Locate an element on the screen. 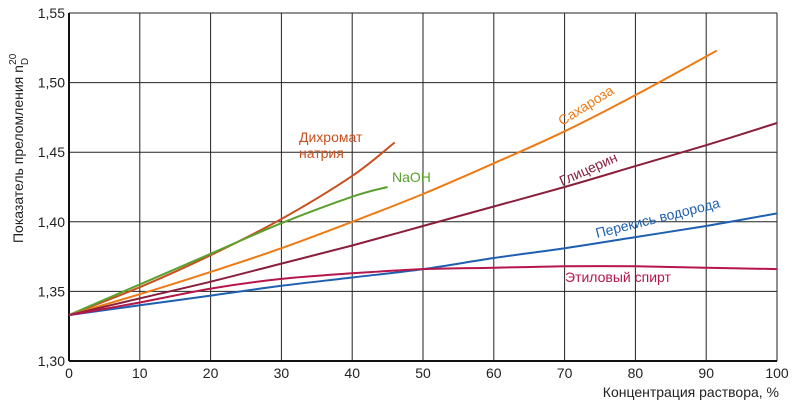 Image resolution: width=792 pixels, height=406 pixels. x-tick-label: 30 is located at coordinates (282, 373).